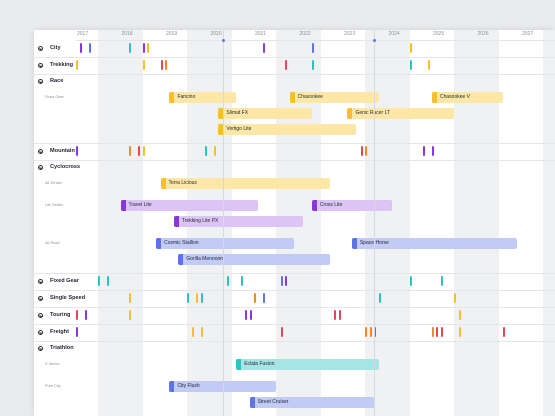  Describe the element at coordinates (57, 81) in the screenshot. I see `category-label: Race` at that location.